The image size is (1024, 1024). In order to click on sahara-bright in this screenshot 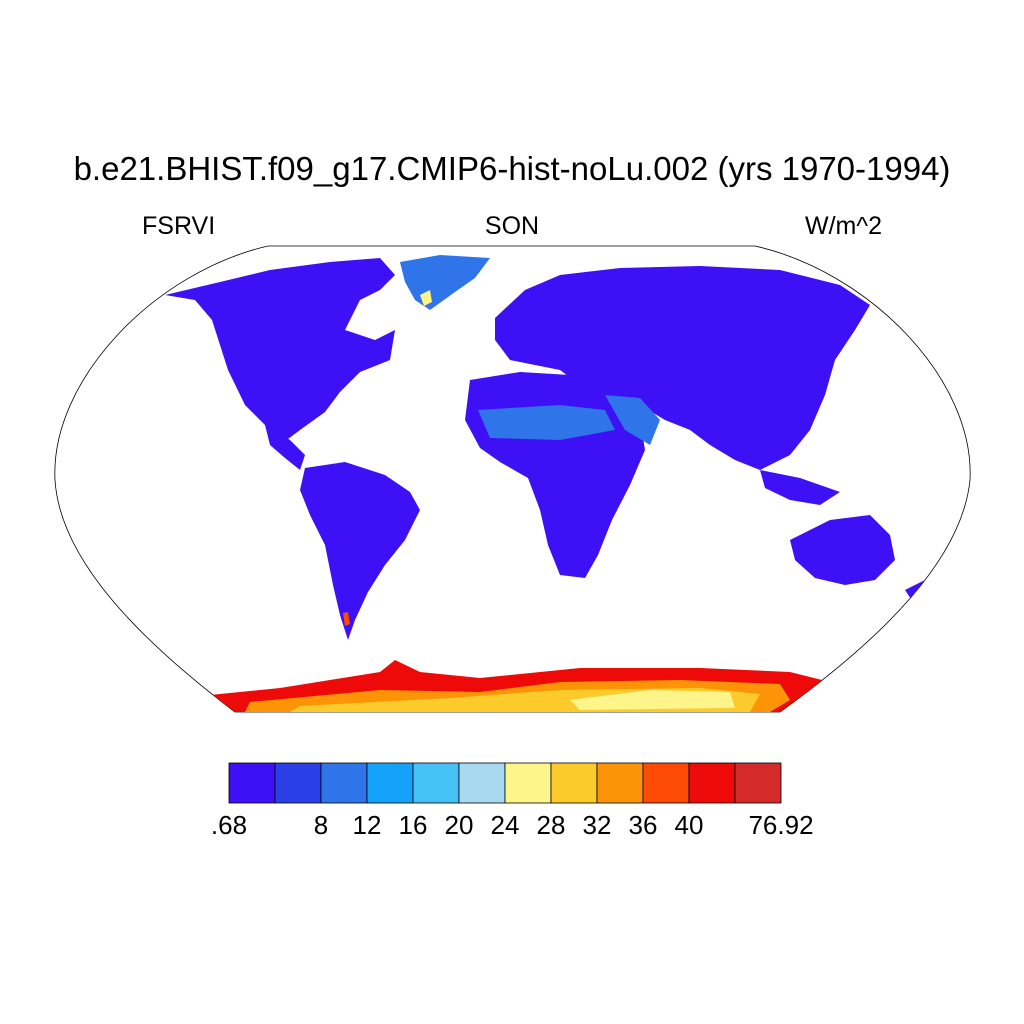, I will do `click(546, 422)`.